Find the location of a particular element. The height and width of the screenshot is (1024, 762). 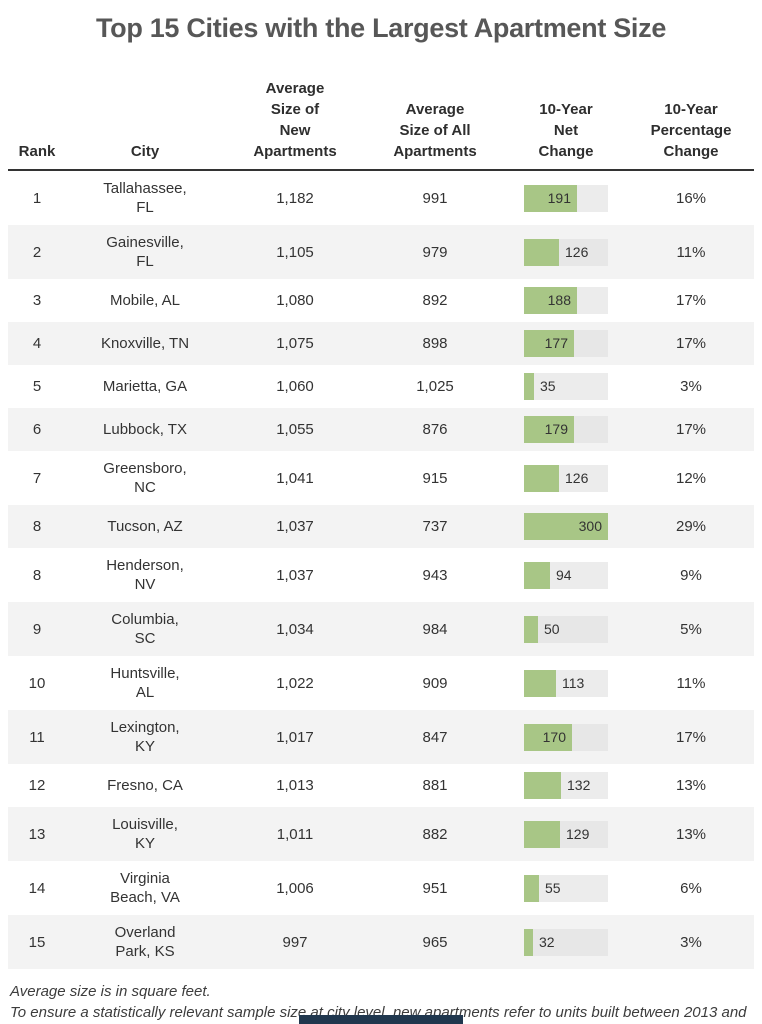

net-change-cell: 113 is located at coordinates (566, 683).